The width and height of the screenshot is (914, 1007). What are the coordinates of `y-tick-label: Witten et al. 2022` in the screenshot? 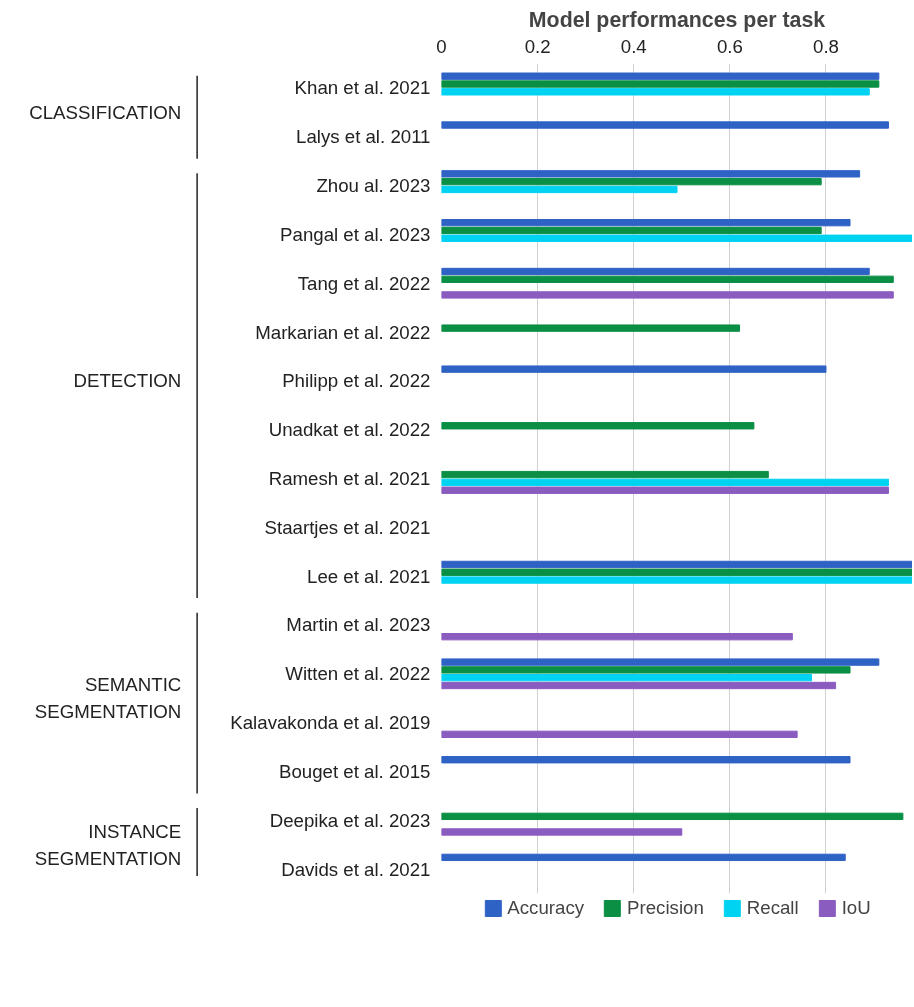 It's located at (358, 674).